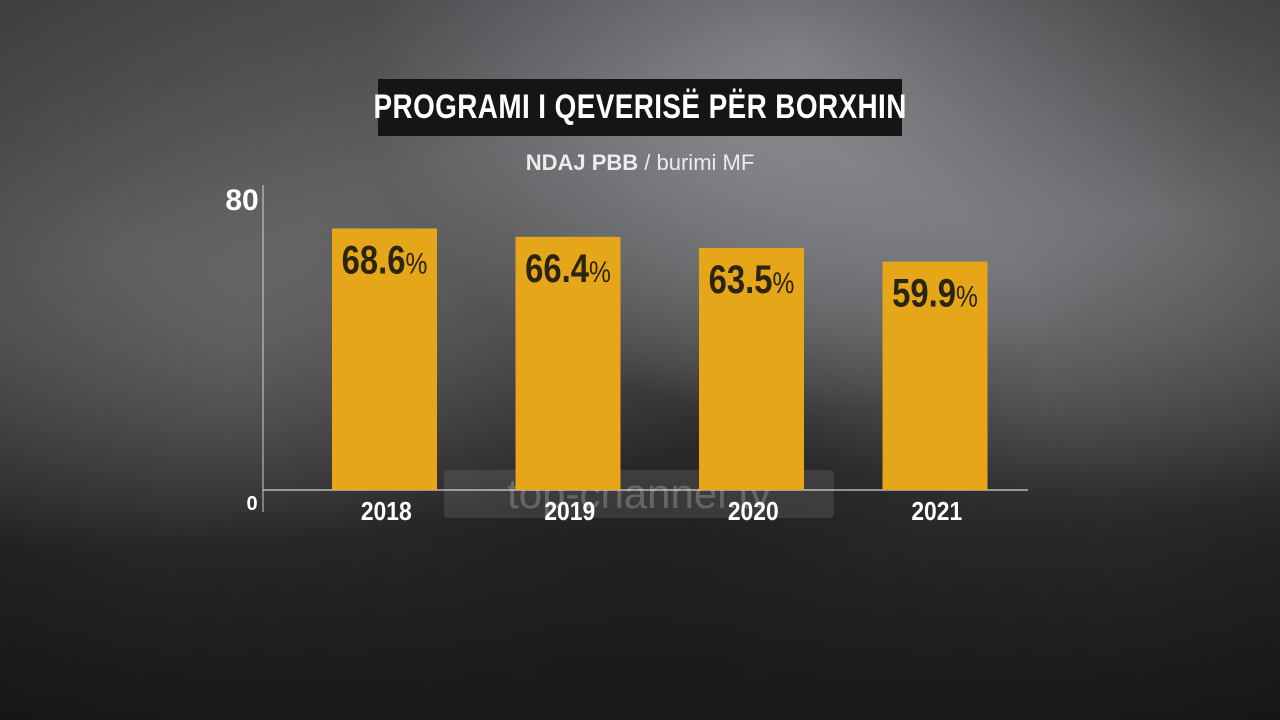 This screenshot has width=1280, height=720. What do you see at coordinates (241, 200) in the screenshot?
I see `y-tick-label: 80` at bounding box center [241, 200].